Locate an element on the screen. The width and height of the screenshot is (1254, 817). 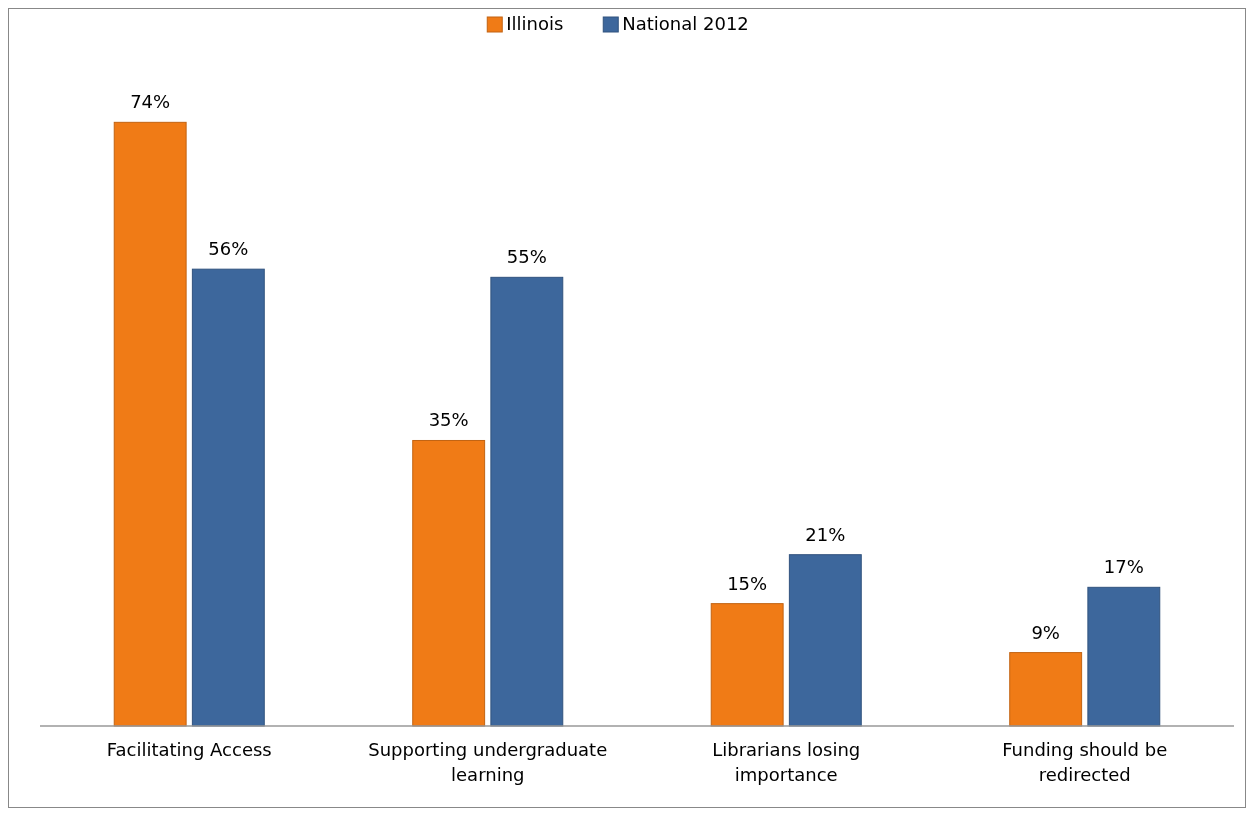
data-label: 17% is located at coordinates (1123, 567).